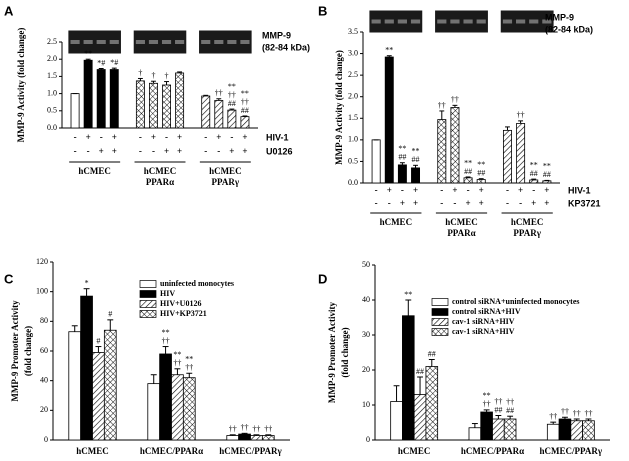  What do you see at coordinates (44, 320) in the screenshot?
I see `y-tick-label: 80` at bounding box center [44, 320].